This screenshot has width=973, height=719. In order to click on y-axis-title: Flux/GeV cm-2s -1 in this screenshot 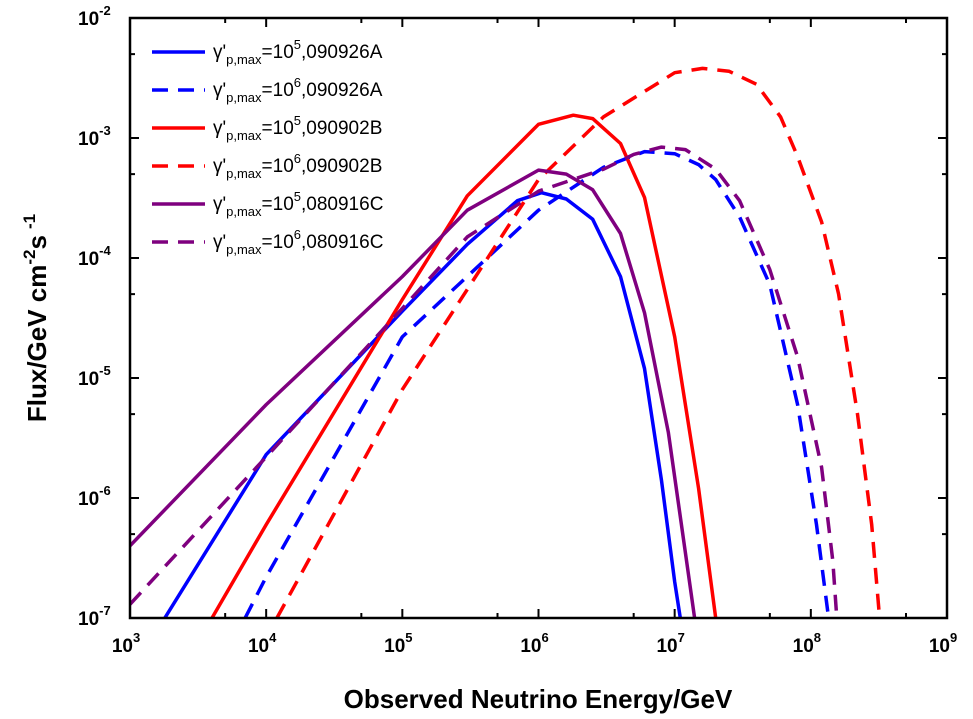, I will do `click(36, 318)`.